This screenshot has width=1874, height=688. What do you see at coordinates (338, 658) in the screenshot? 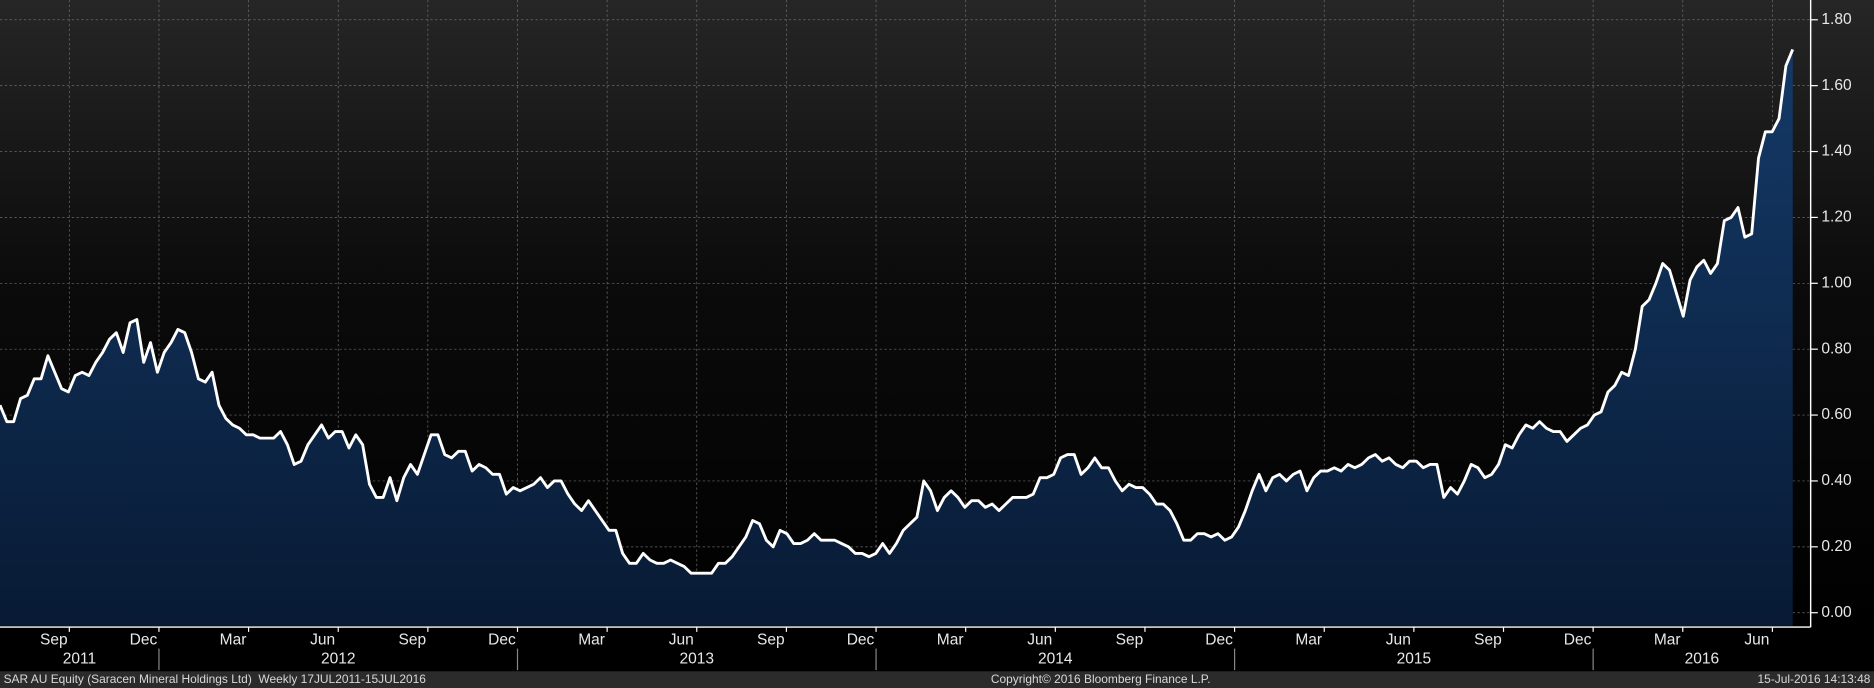
I see `x-year-label: 2012` at bounding box center [338, 658].